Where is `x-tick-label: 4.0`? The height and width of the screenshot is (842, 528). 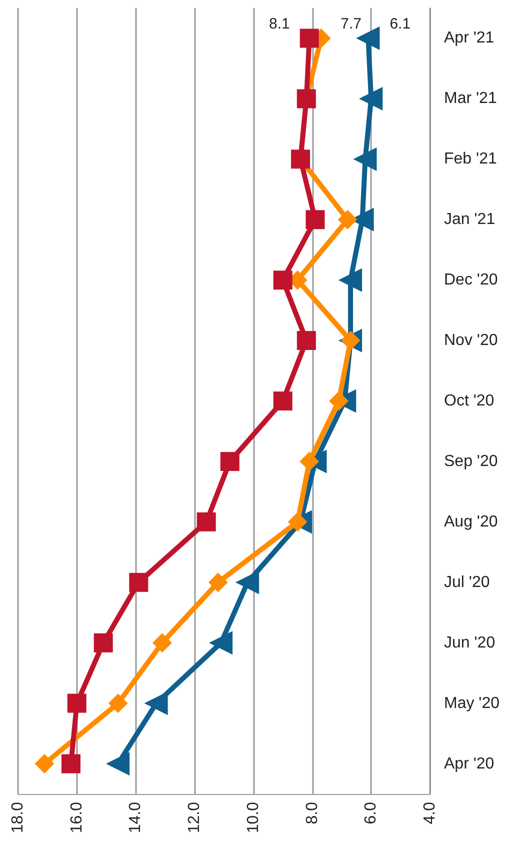
x-tick-label: 4.0 is located at coordinates (430, 813).